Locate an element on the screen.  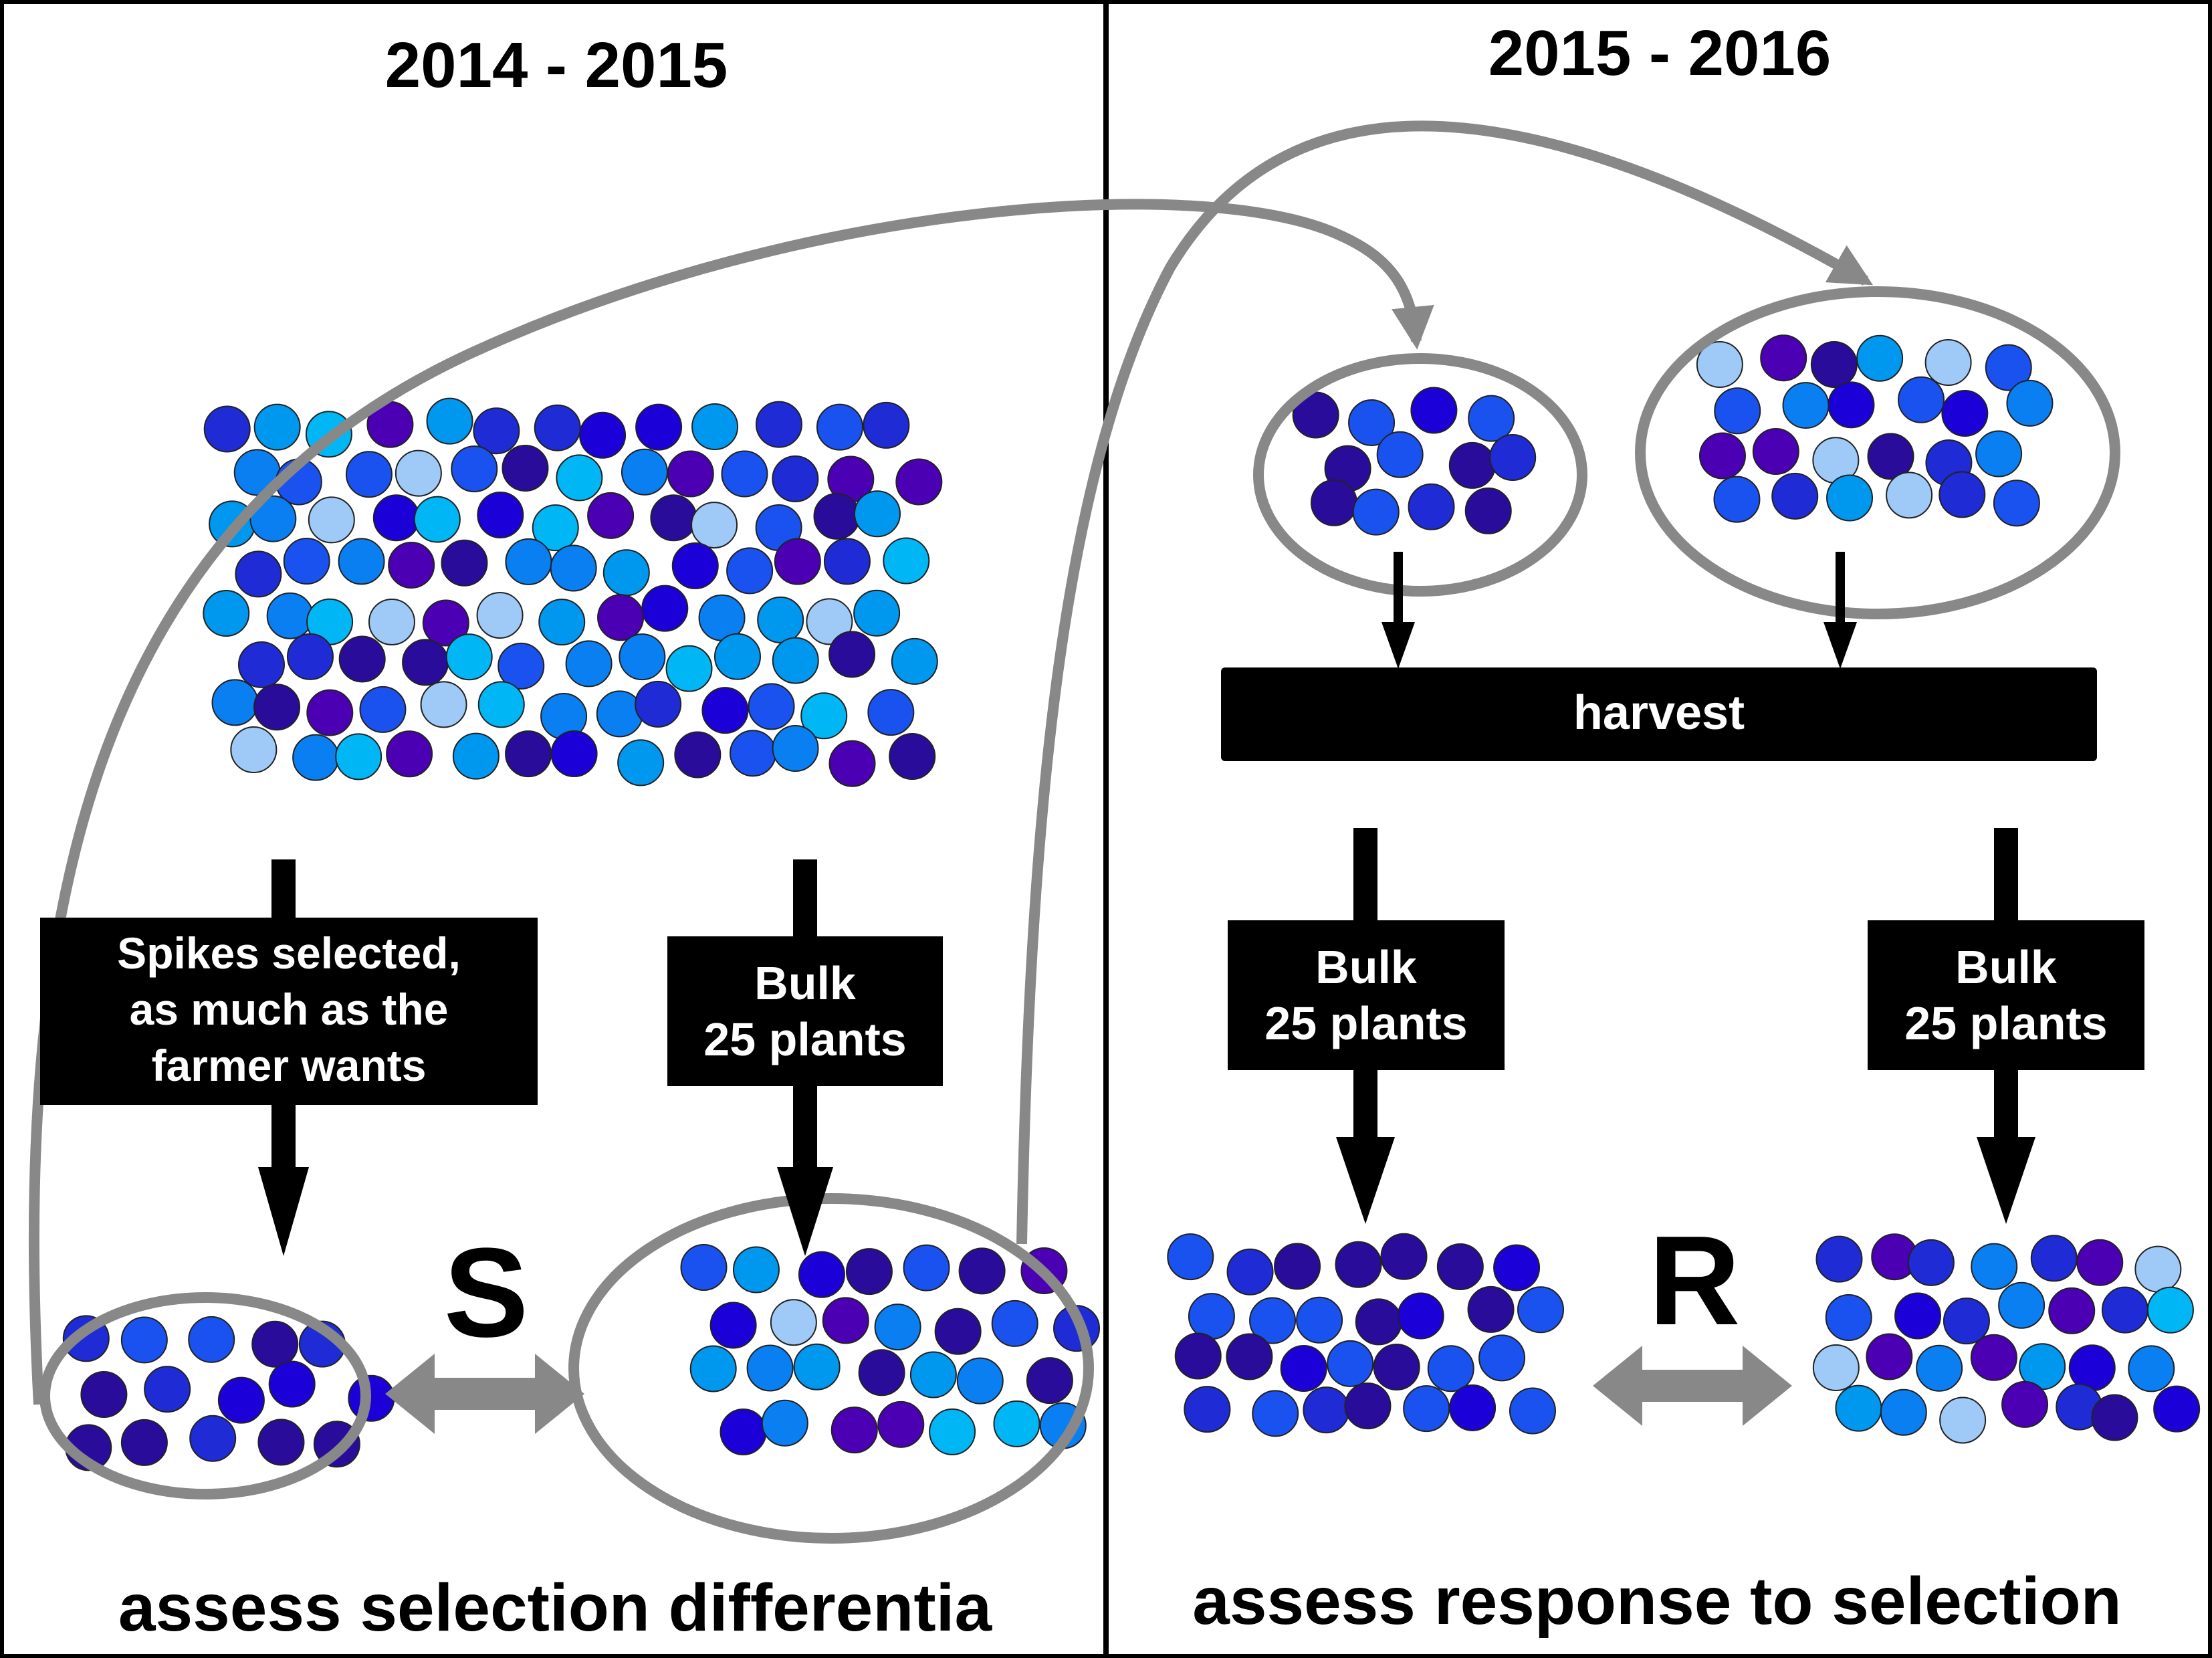
bulk-bulk-box-line-2: 25 plants is located at coordinates (2005, 1023).